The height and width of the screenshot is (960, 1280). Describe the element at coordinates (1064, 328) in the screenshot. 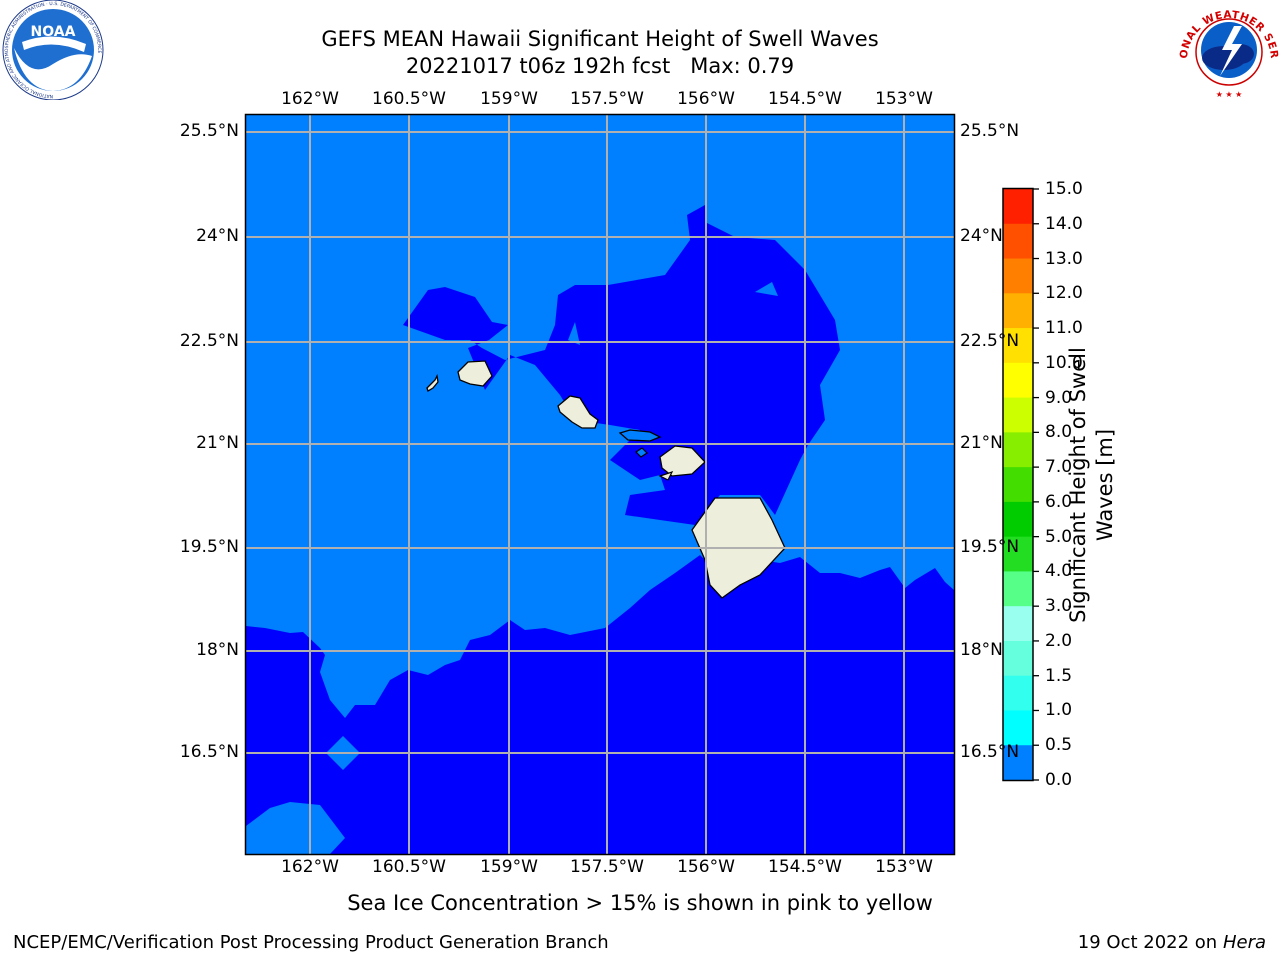

I see `colorbar-tick-label: 11.0` at that location.